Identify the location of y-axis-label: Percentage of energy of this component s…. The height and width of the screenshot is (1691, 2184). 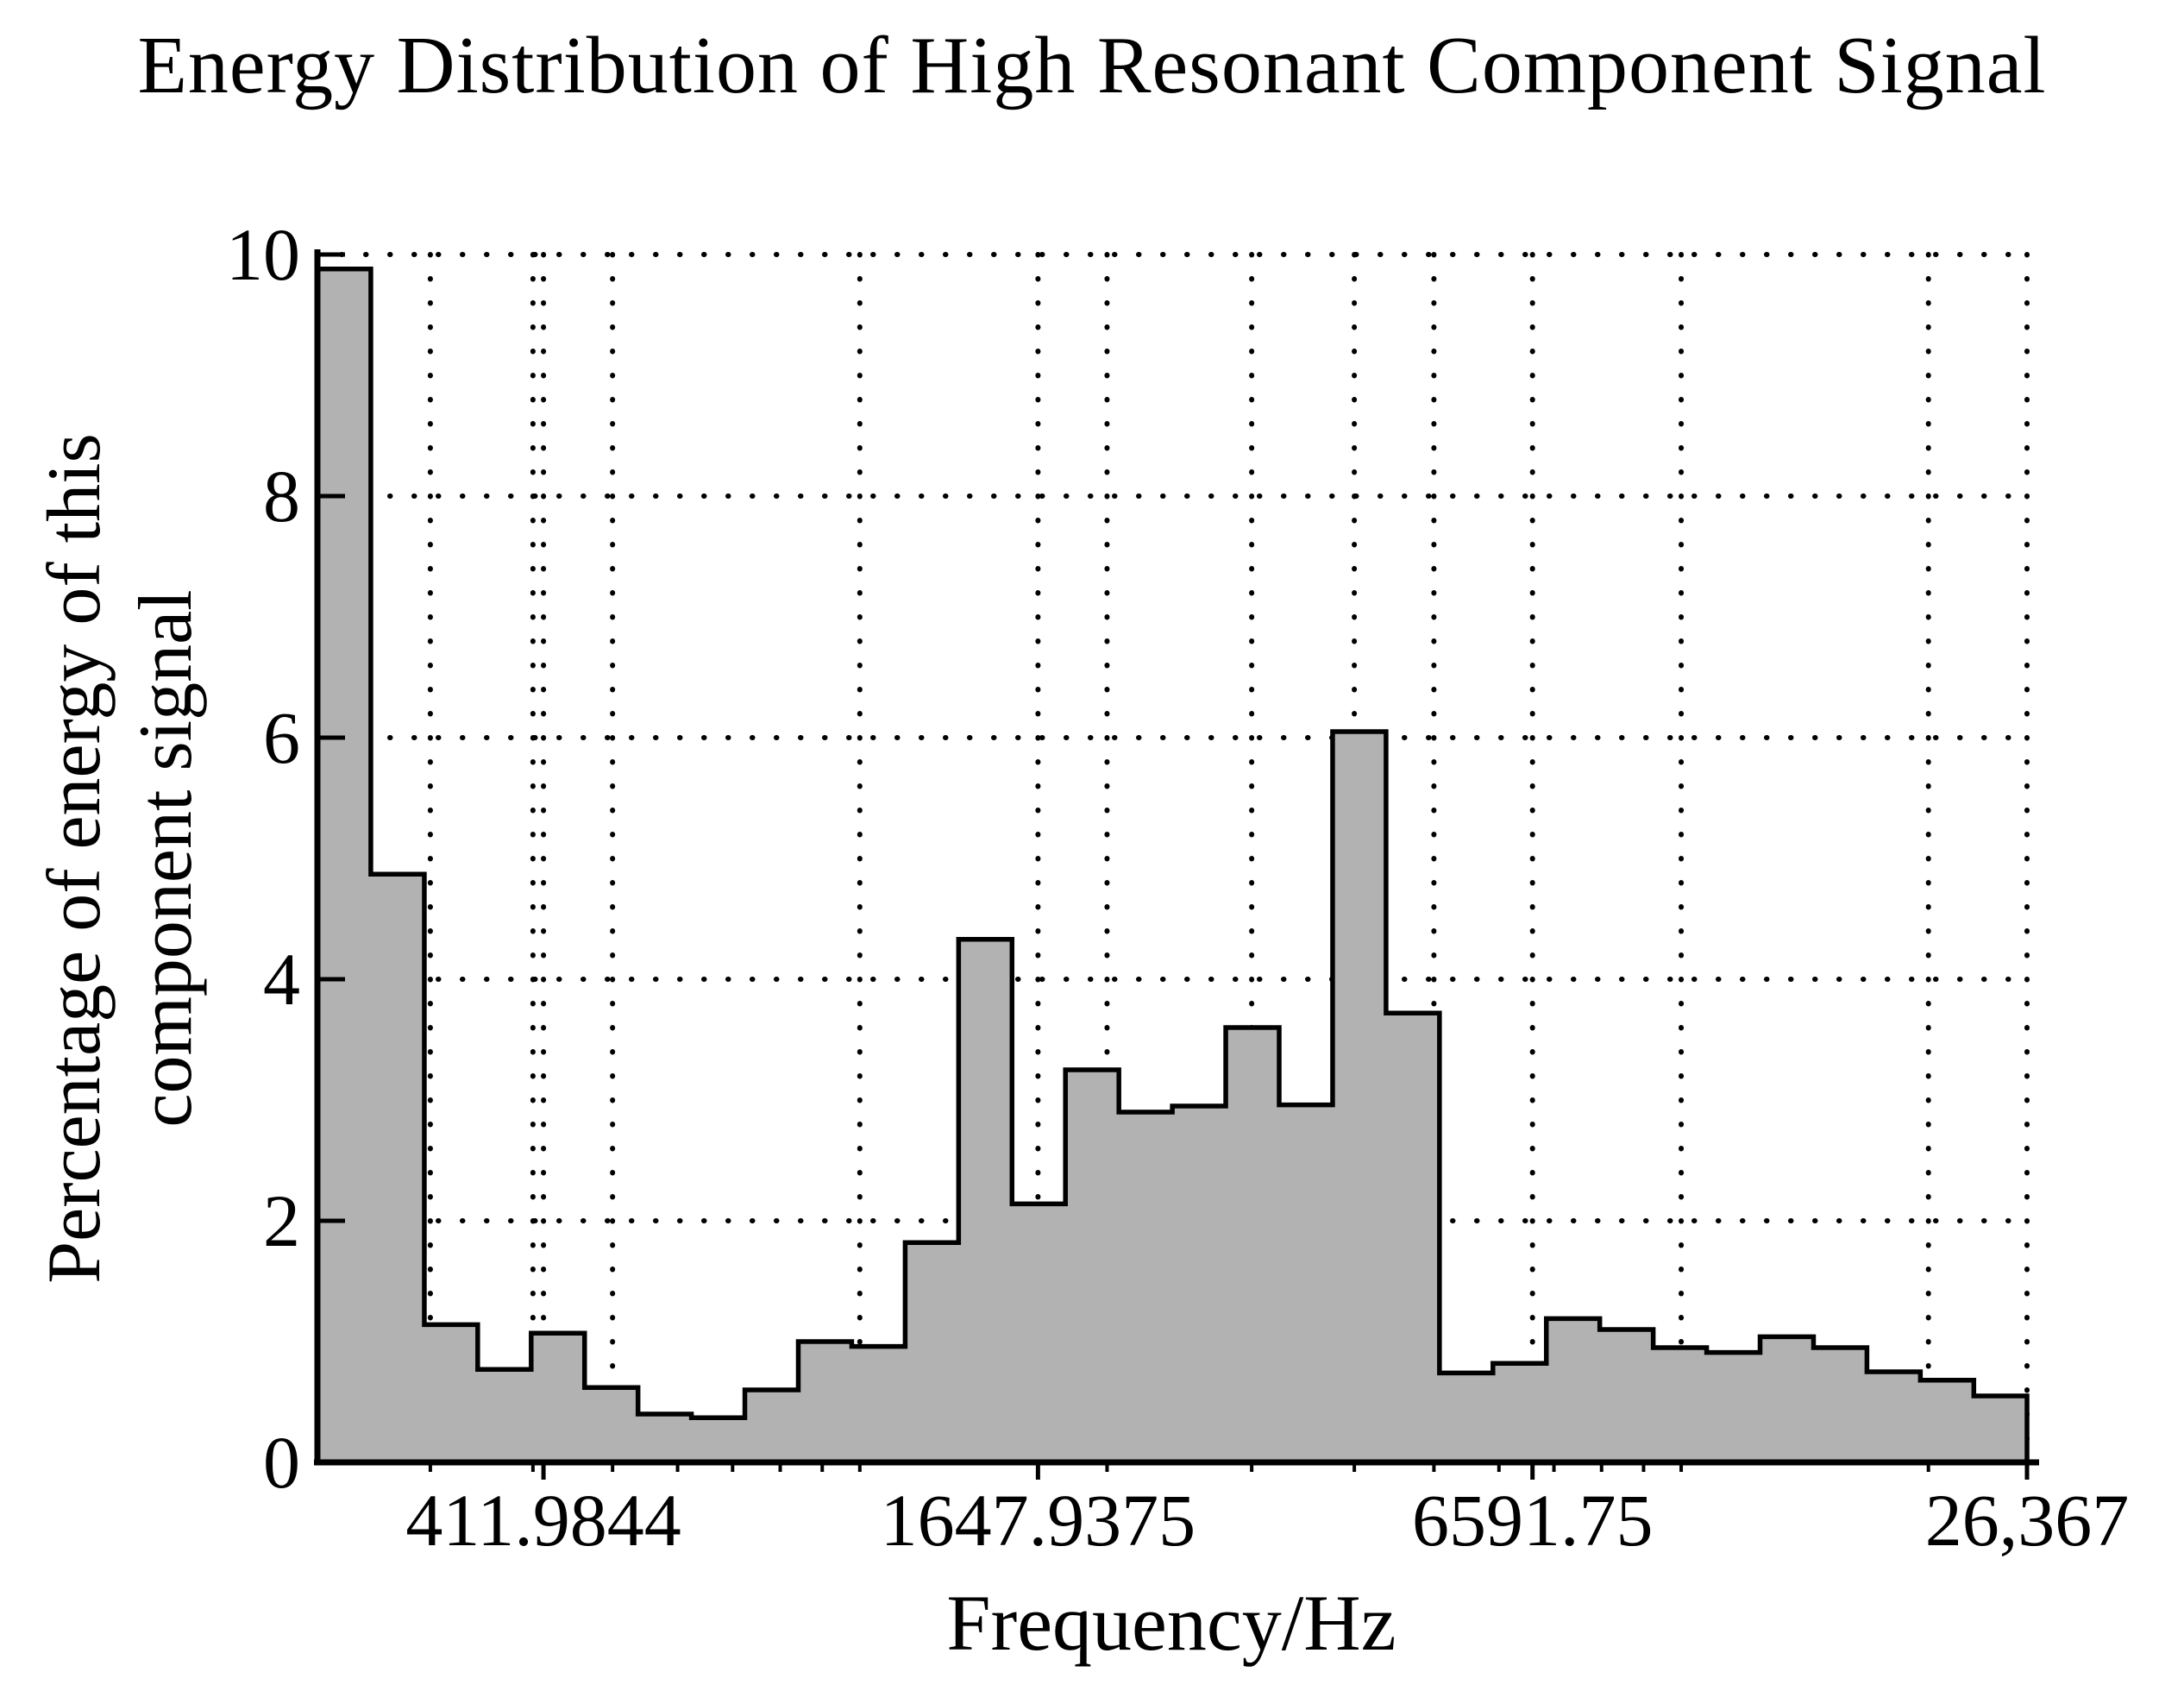
(121, 858).